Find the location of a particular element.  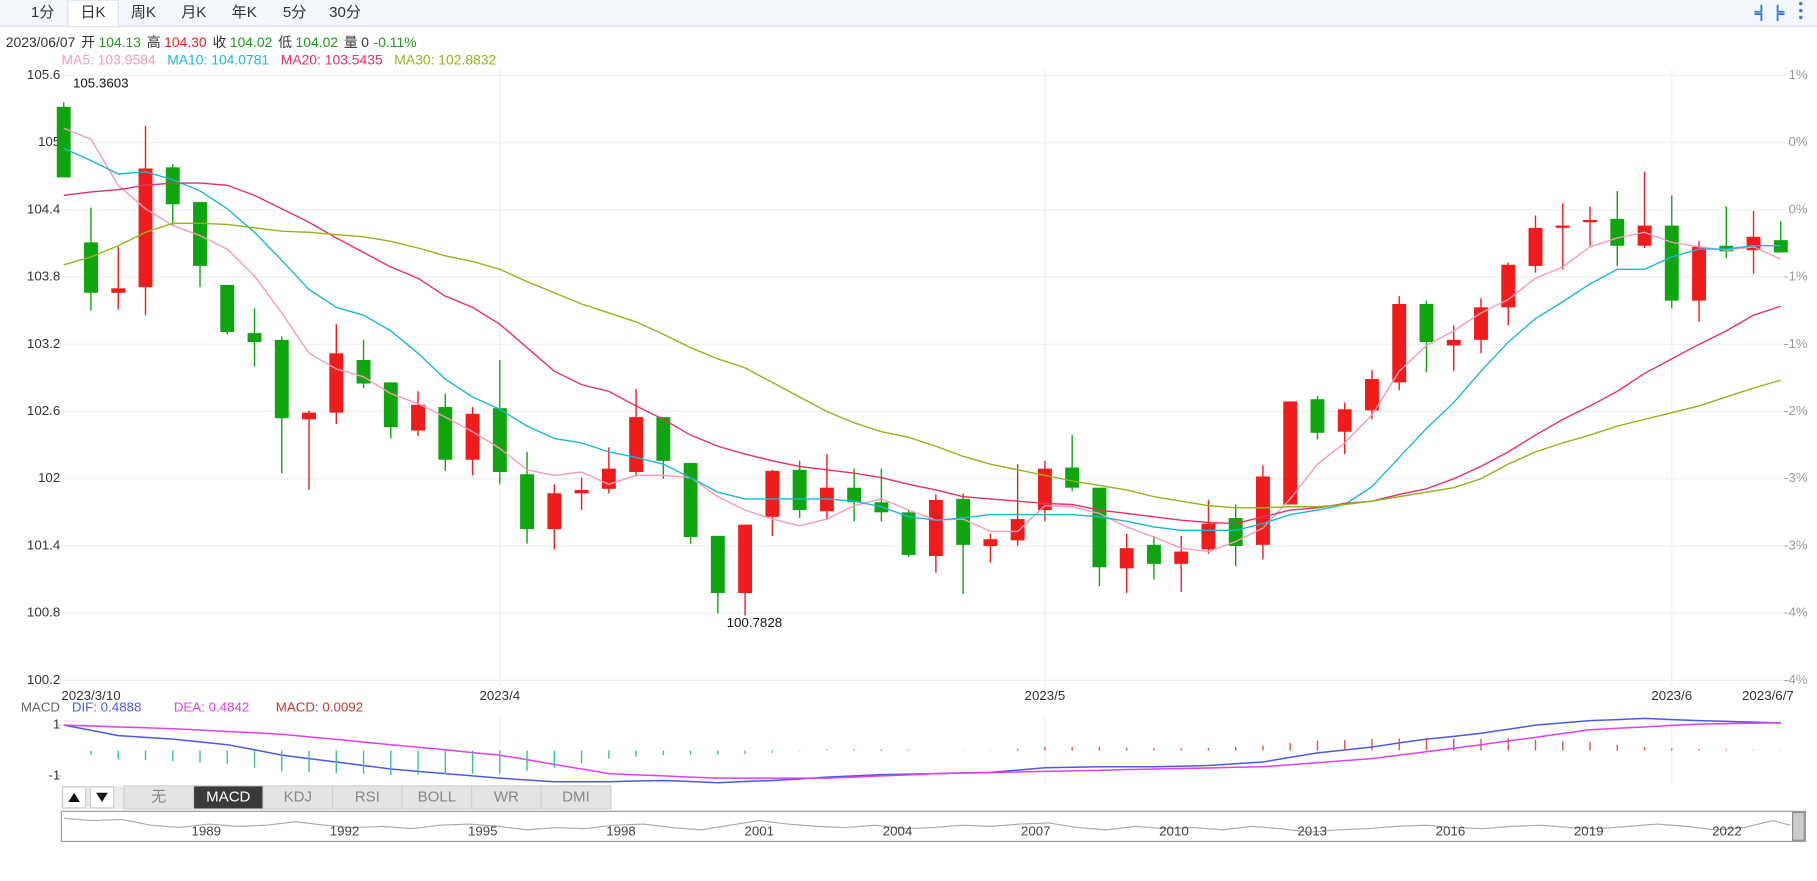

tab: 年K is located at coordinates (244, 12).